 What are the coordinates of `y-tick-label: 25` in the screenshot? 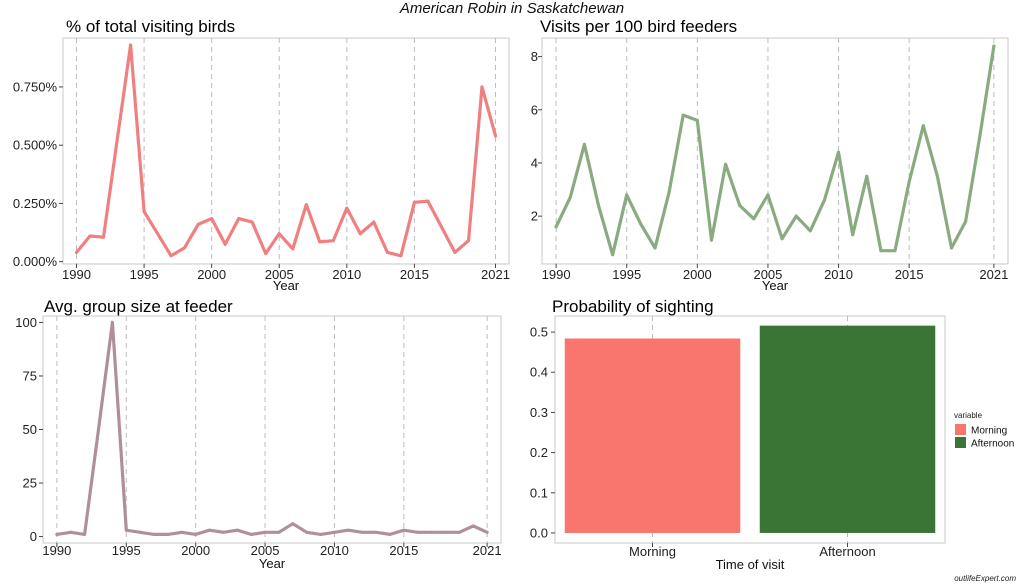 It's located at (30, 483).